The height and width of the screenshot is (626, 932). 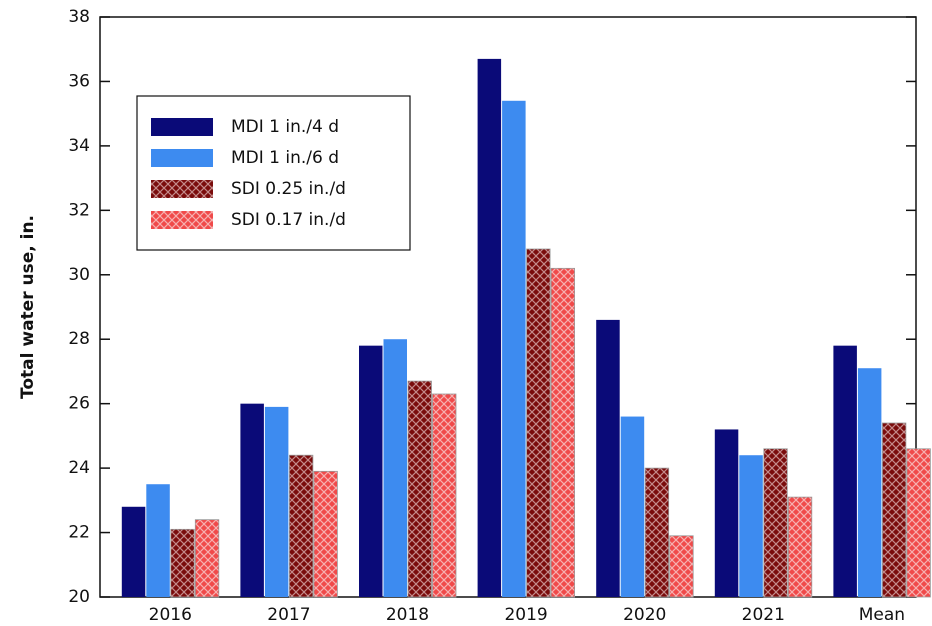 I want to click on y-tick-label: 28, so click(x=79, y=339).